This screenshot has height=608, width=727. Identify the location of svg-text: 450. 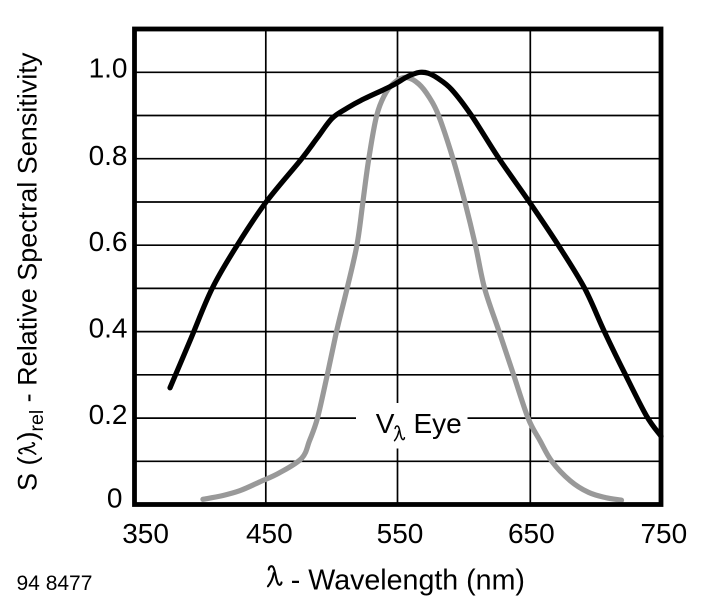
(269, 533).